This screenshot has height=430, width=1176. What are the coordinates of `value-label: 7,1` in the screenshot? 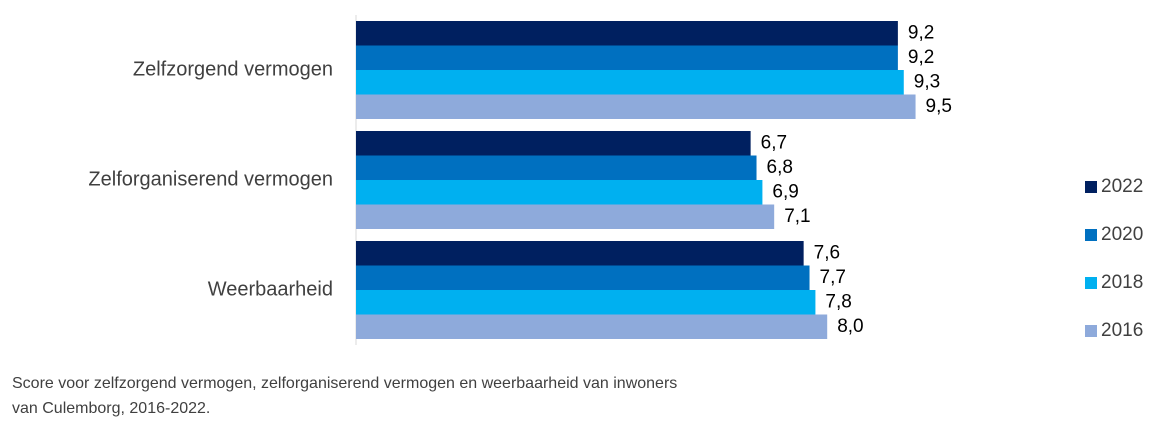 It's located at (797, 216).